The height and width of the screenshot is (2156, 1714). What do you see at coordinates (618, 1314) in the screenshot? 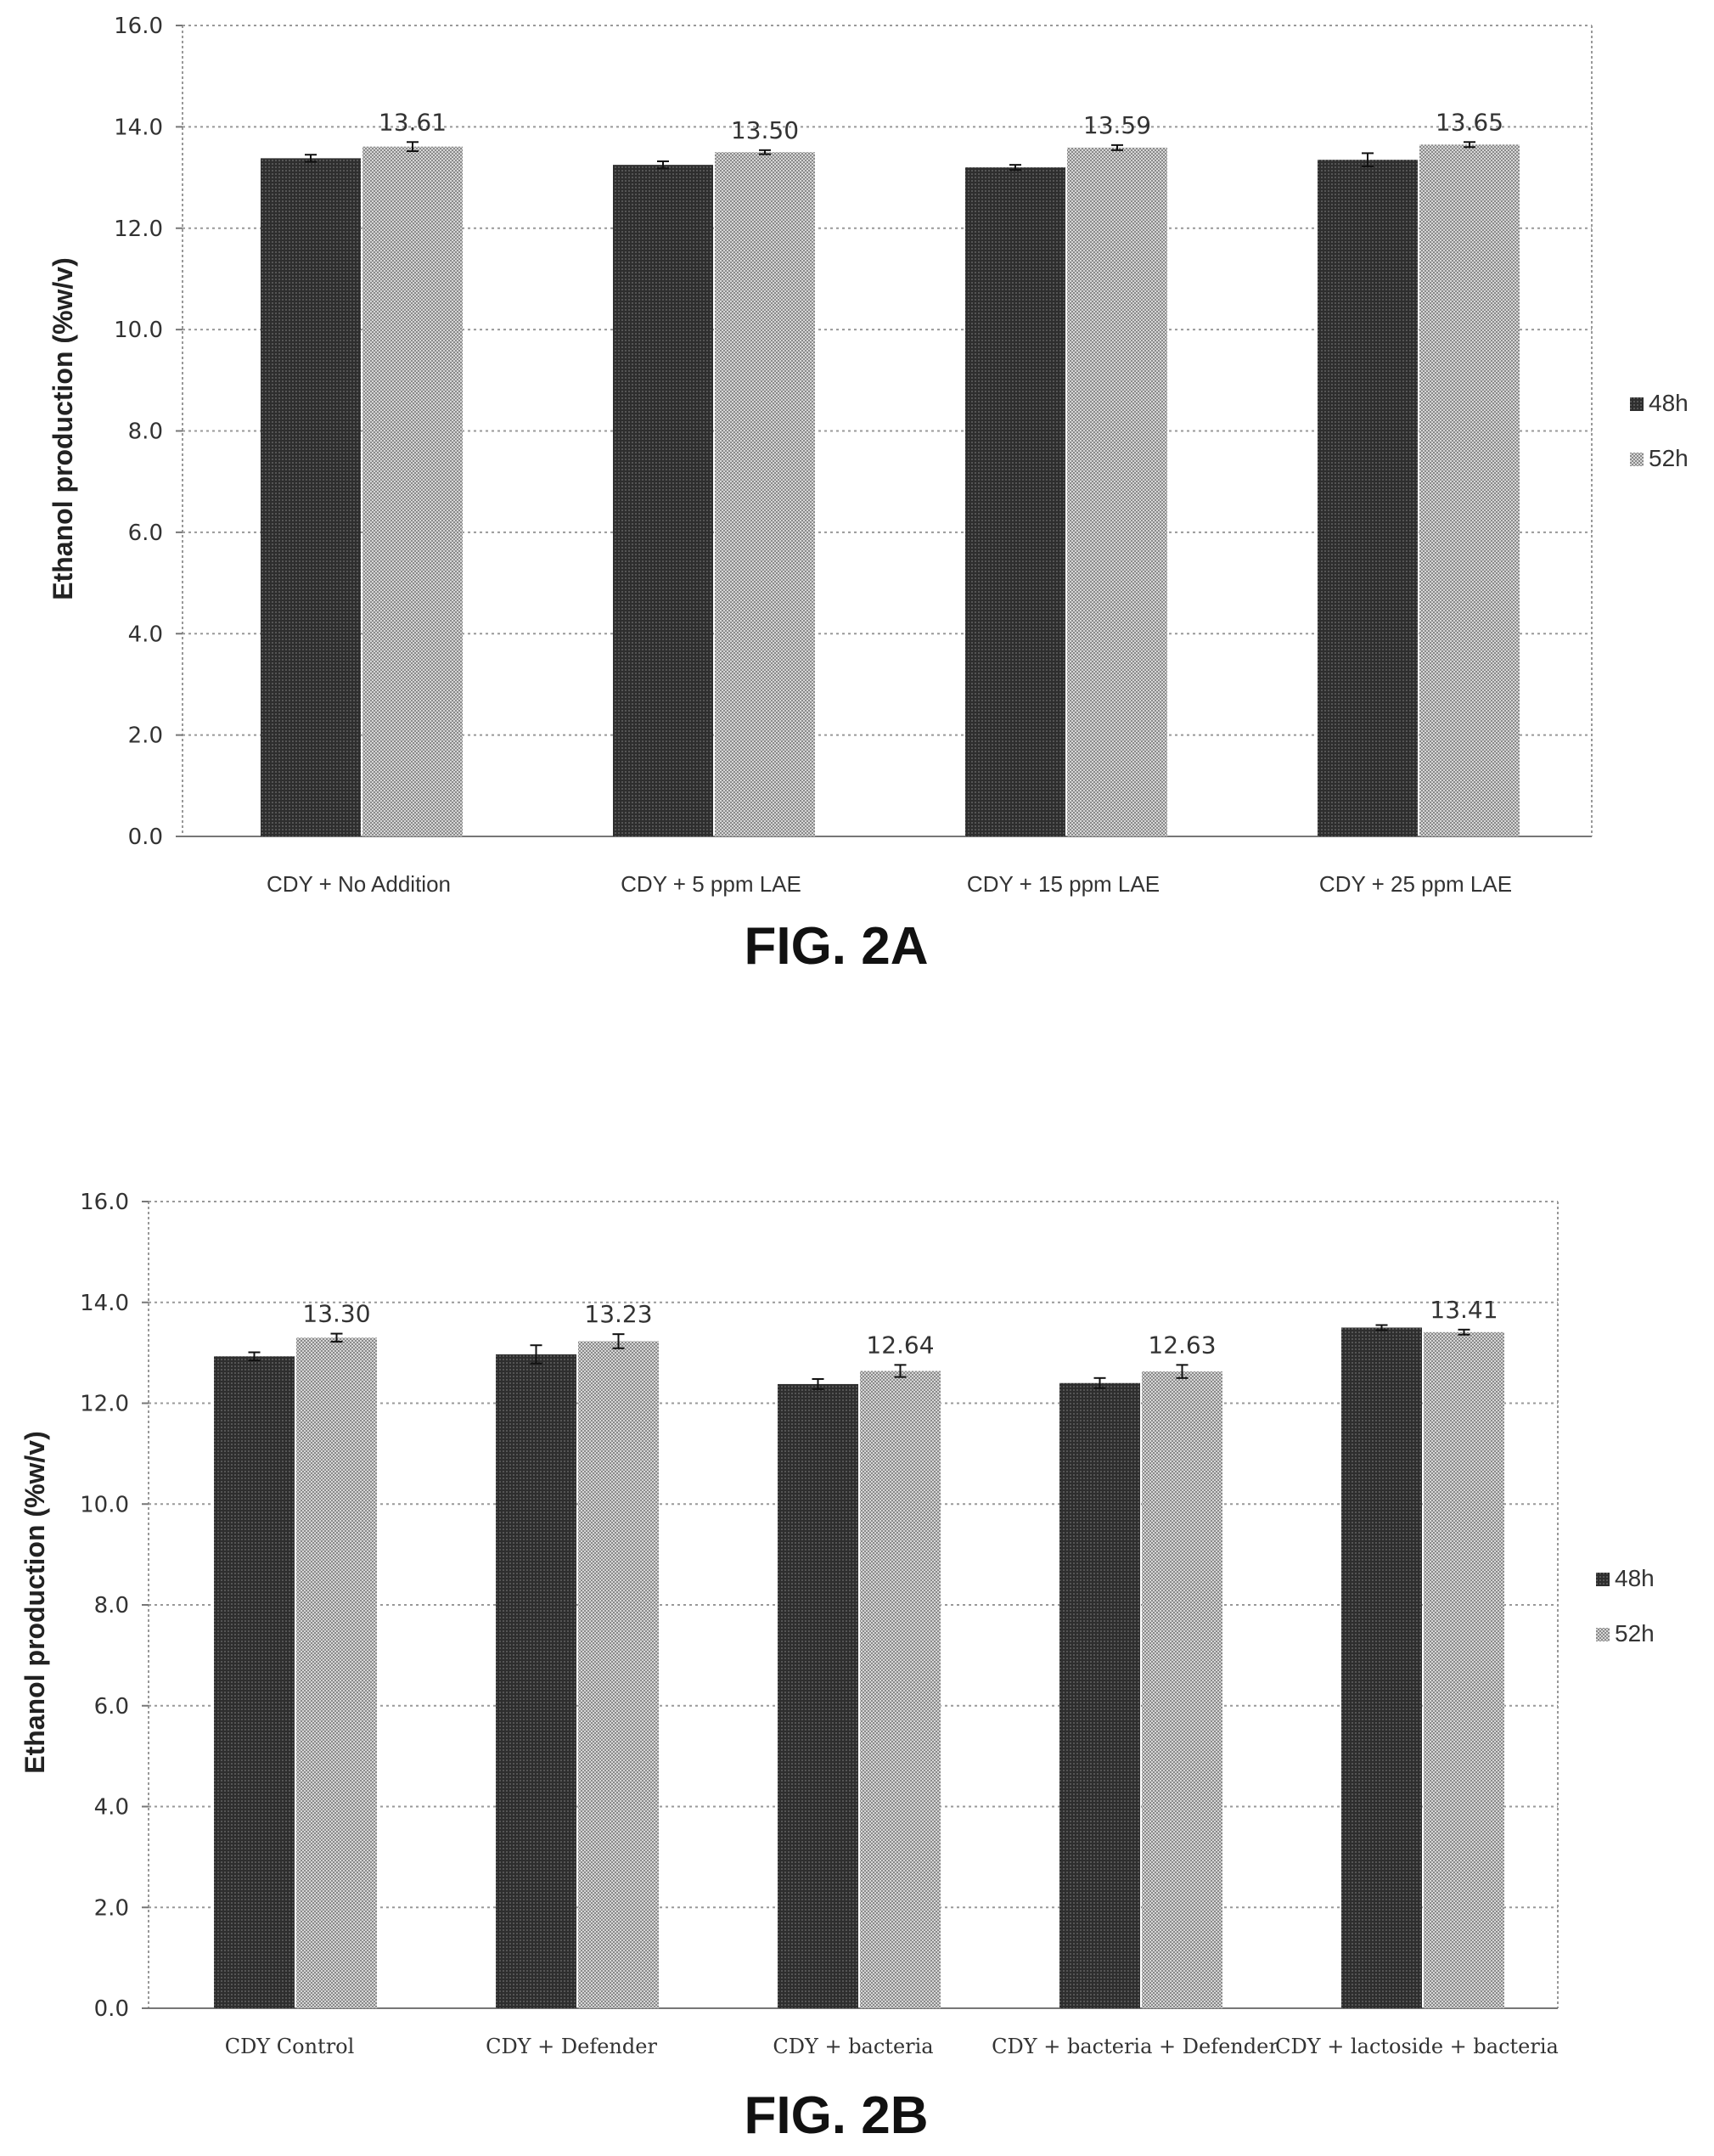
I see `data-label: 13.23` at bounding box center [618, 1314].